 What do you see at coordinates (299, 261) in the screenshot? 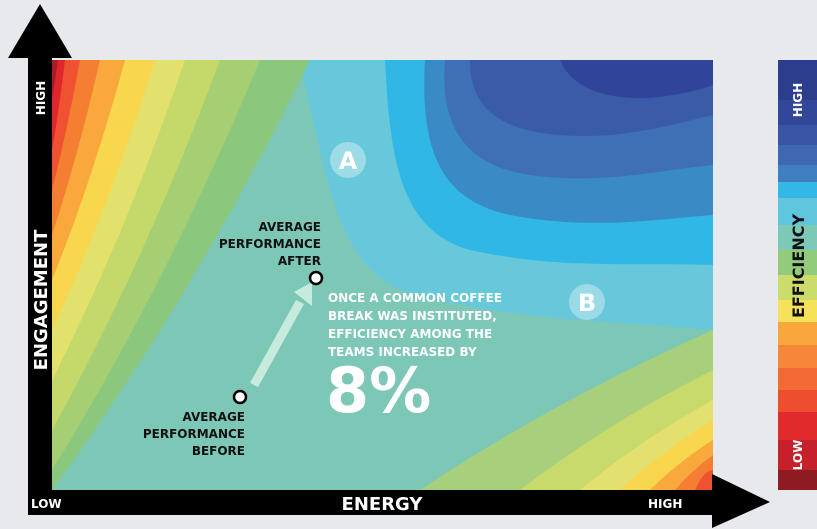
I see `label-line: AFTER` at bounding box center [299, 261].